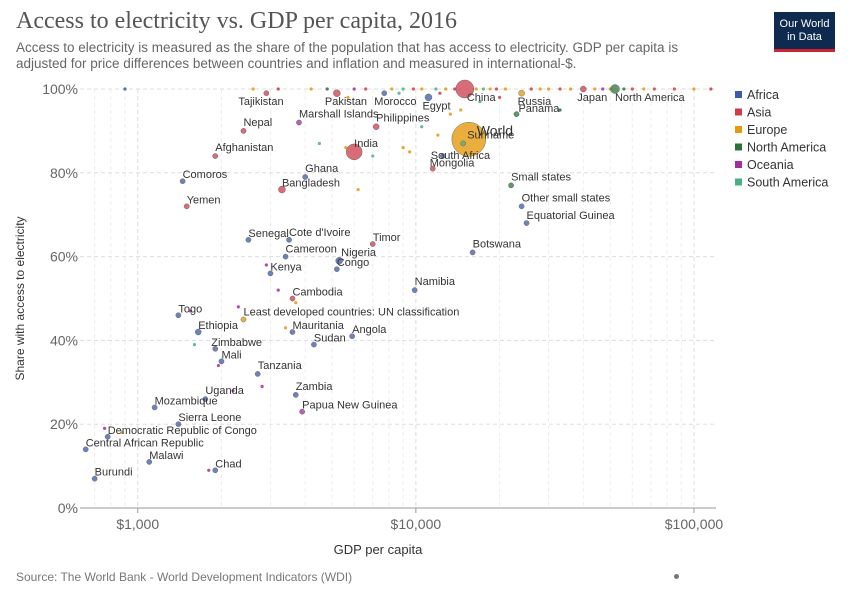  What do you see at coordinates (221, 361) in the screenshot?
I see `data-point-mali` at bounding box center [221, 361].